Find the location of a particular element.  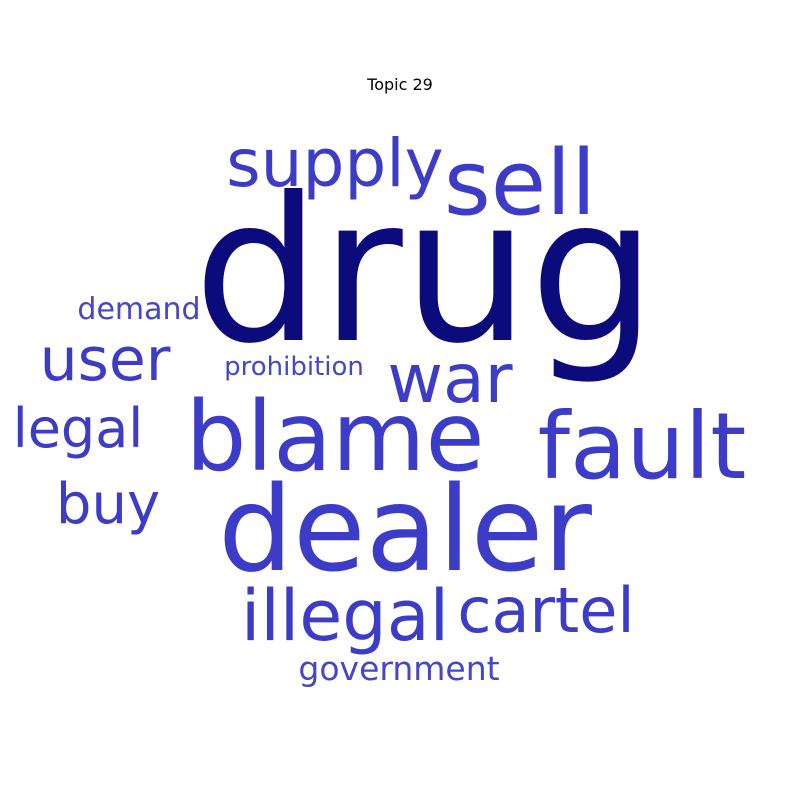

word-cartel: cartel is located at coordinates (545, 610).